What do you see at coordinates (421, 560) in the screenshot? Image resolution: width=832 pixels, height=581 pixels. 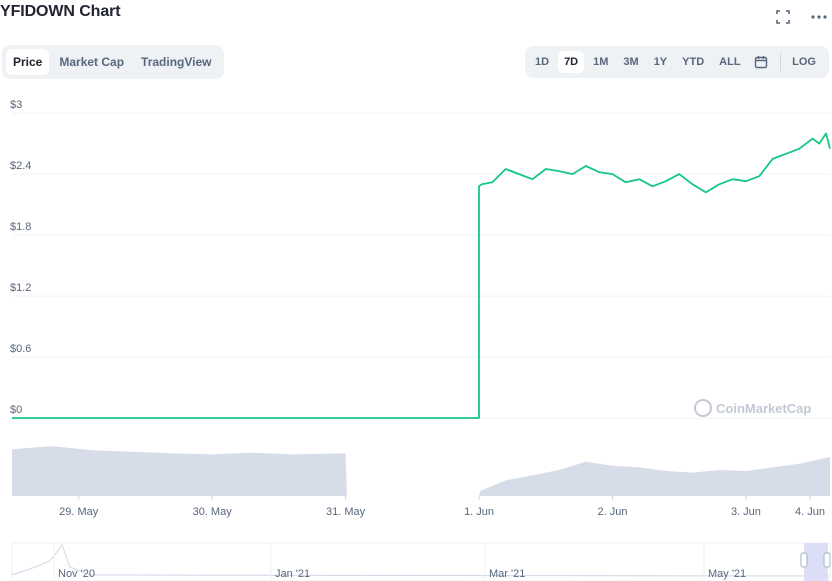 I see `navigator-line` at bounding box center [421, 560].